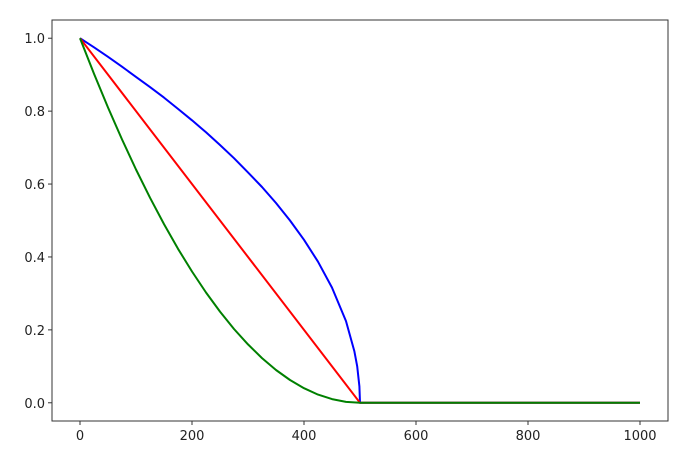  What do you see at coordinates (34, 404) in the screenshot?
I see `y-tick-label: 0.0` at bounding box center [34, 404].